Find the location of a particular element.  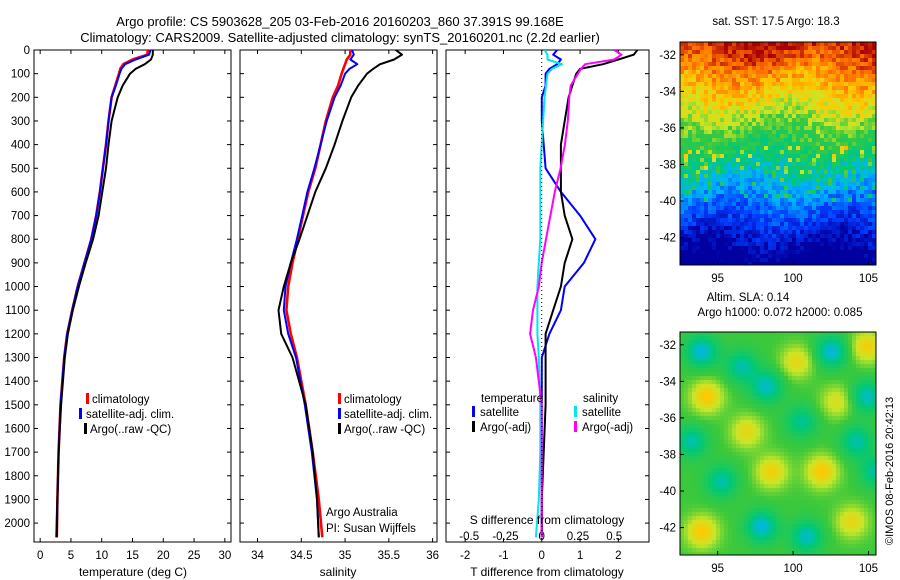

x-tick-label: 10 is located at coordinates (101, 556).